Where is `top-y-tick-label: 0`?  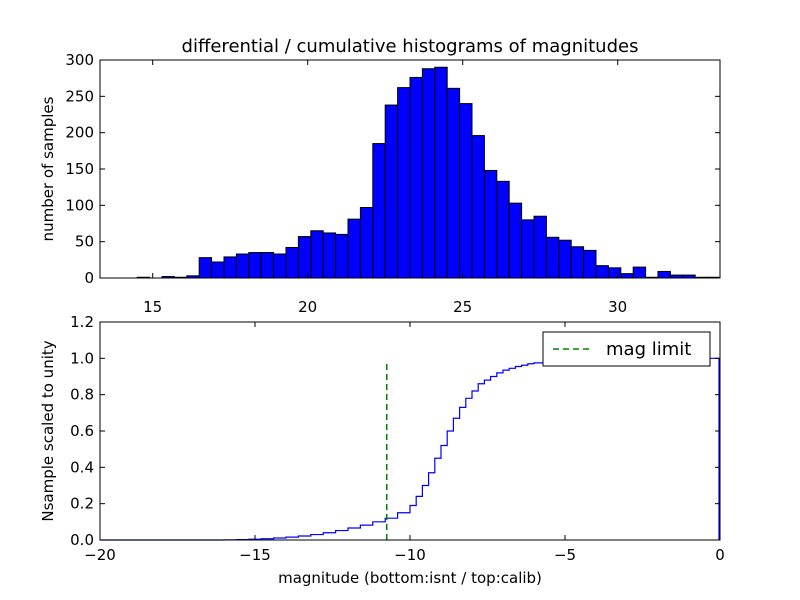
top-y-tick-label: 0 is located at coordinates (89, 278).